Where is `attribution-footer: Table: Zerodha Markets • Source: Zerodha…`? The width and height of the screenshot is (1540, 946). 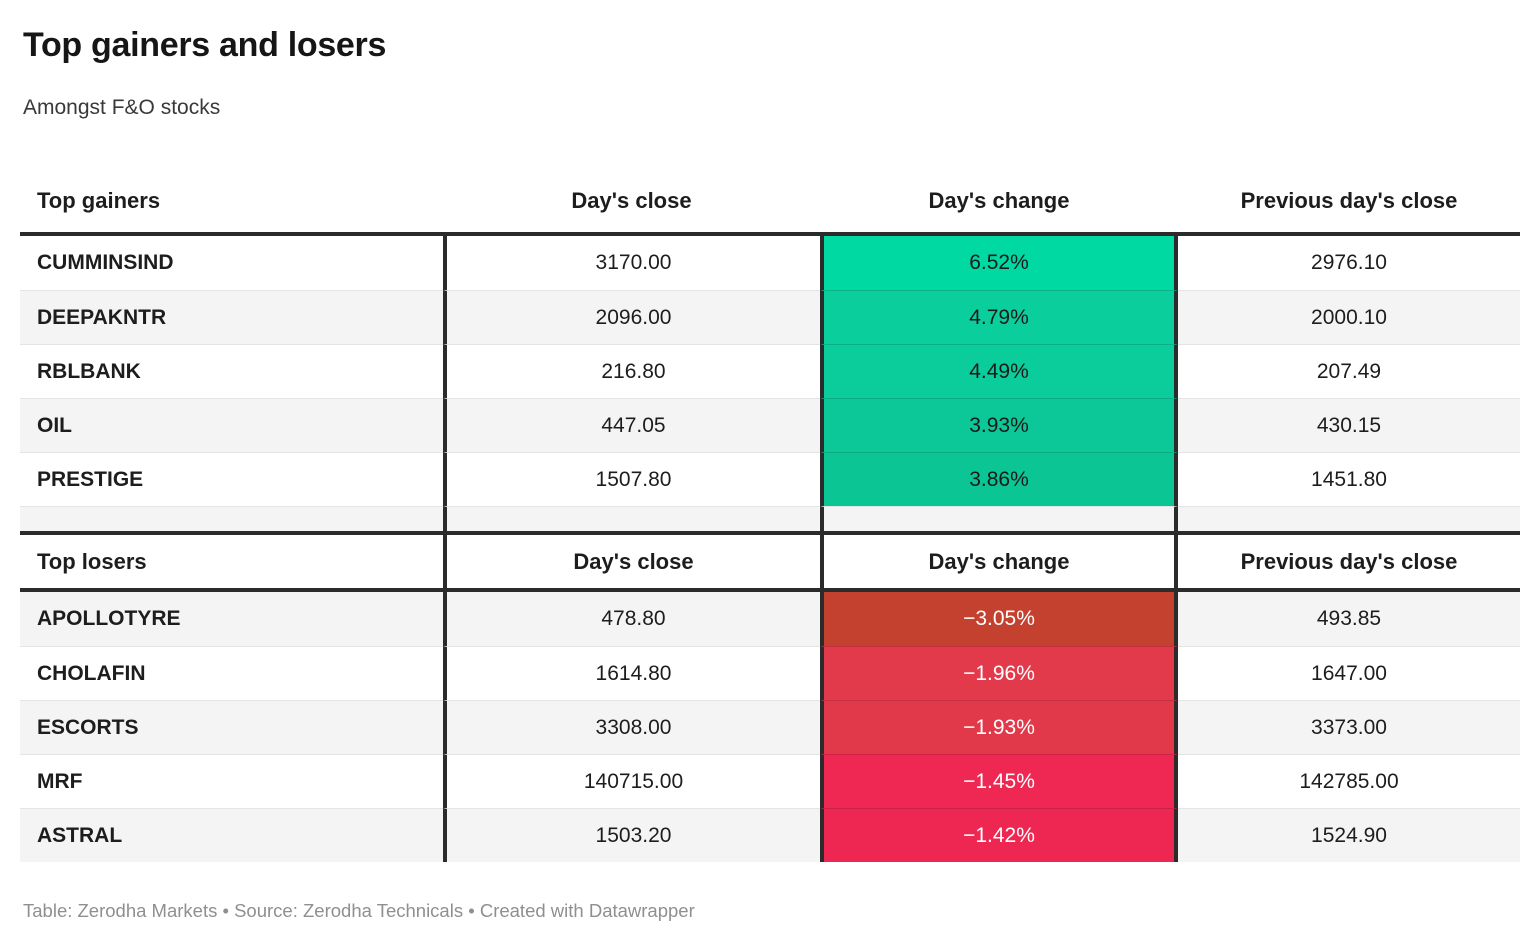 attribution-footer: Table: Zerodha Markets • Source: Zerodha… is located at coordinates (359, 910).